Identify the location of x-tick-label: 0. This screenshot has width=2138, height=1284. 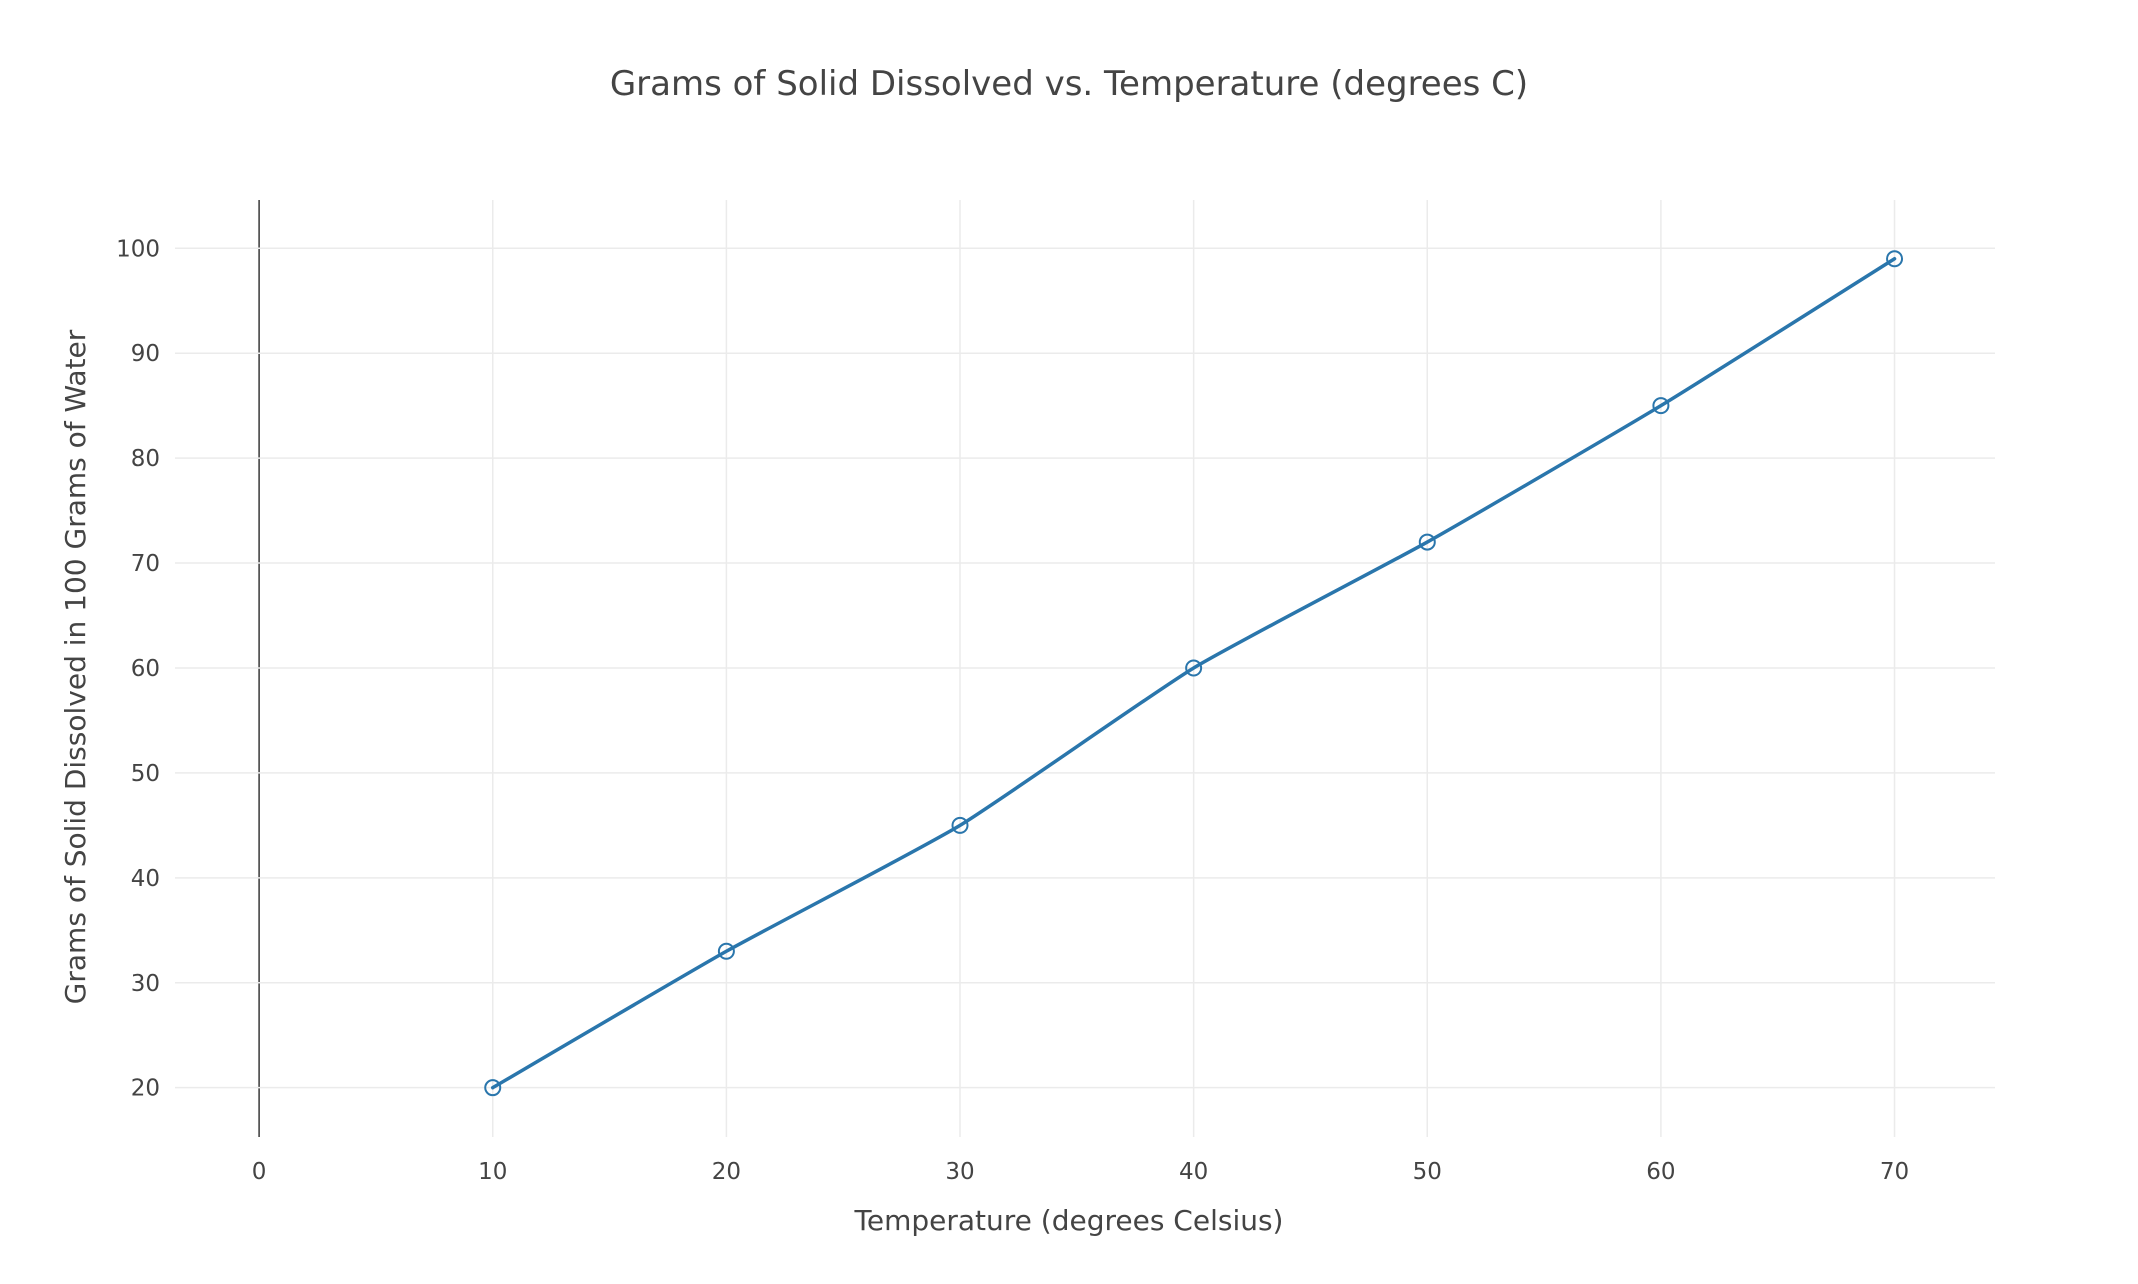
(259, 1172).